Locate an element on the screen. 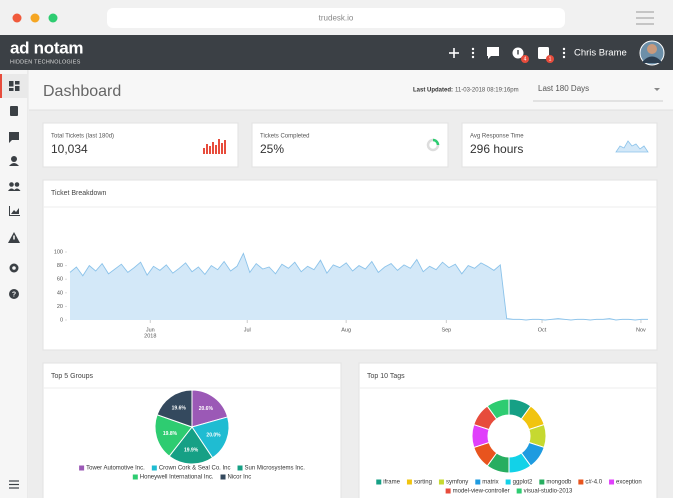 This screenshot has height=498, width=673. browser-menu is located at coordinates (645, 18).